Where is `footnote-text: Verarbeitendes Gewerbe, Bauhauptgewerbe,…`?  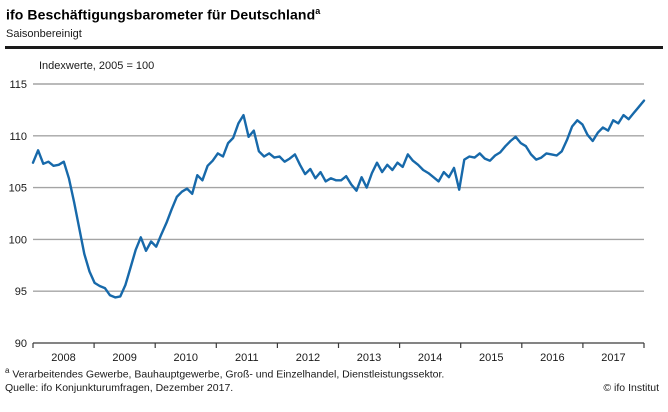 footnote-text: Verarbeitendes Gewerbe, Bauhauptgewerbe,… is located at coordinates (228, 374).